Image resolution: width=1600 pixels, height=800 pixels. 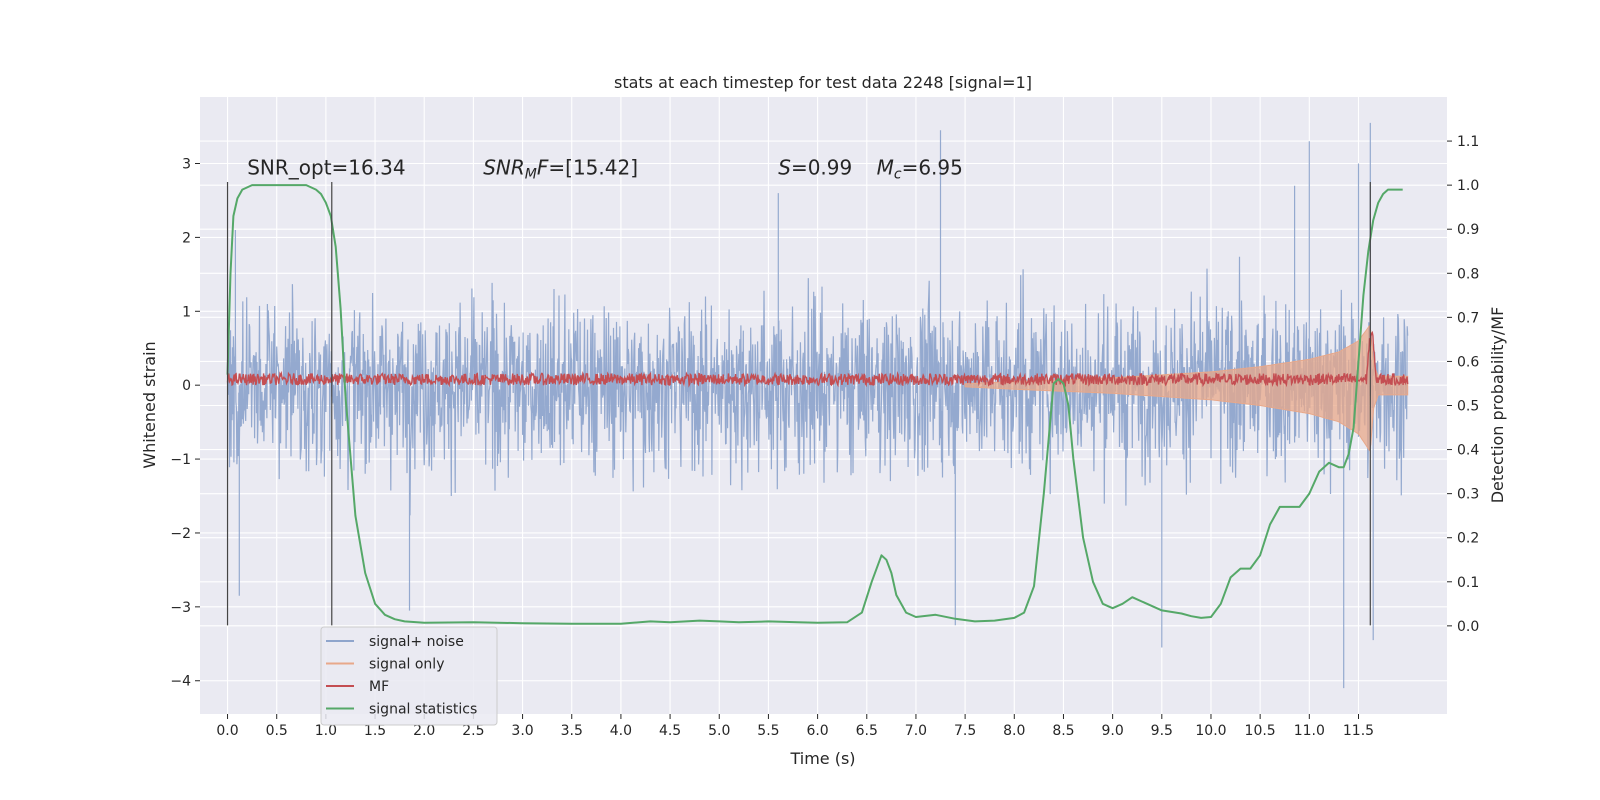 I want to click on y2-tick-label: 1.1, so click(x=1468, y=142).